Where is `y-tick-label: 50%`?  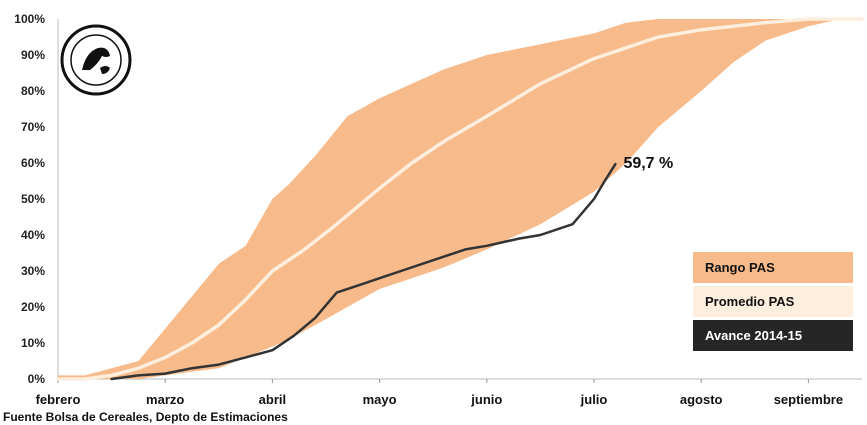 y-tick-label: 50% is located at coordinates (33, 199).